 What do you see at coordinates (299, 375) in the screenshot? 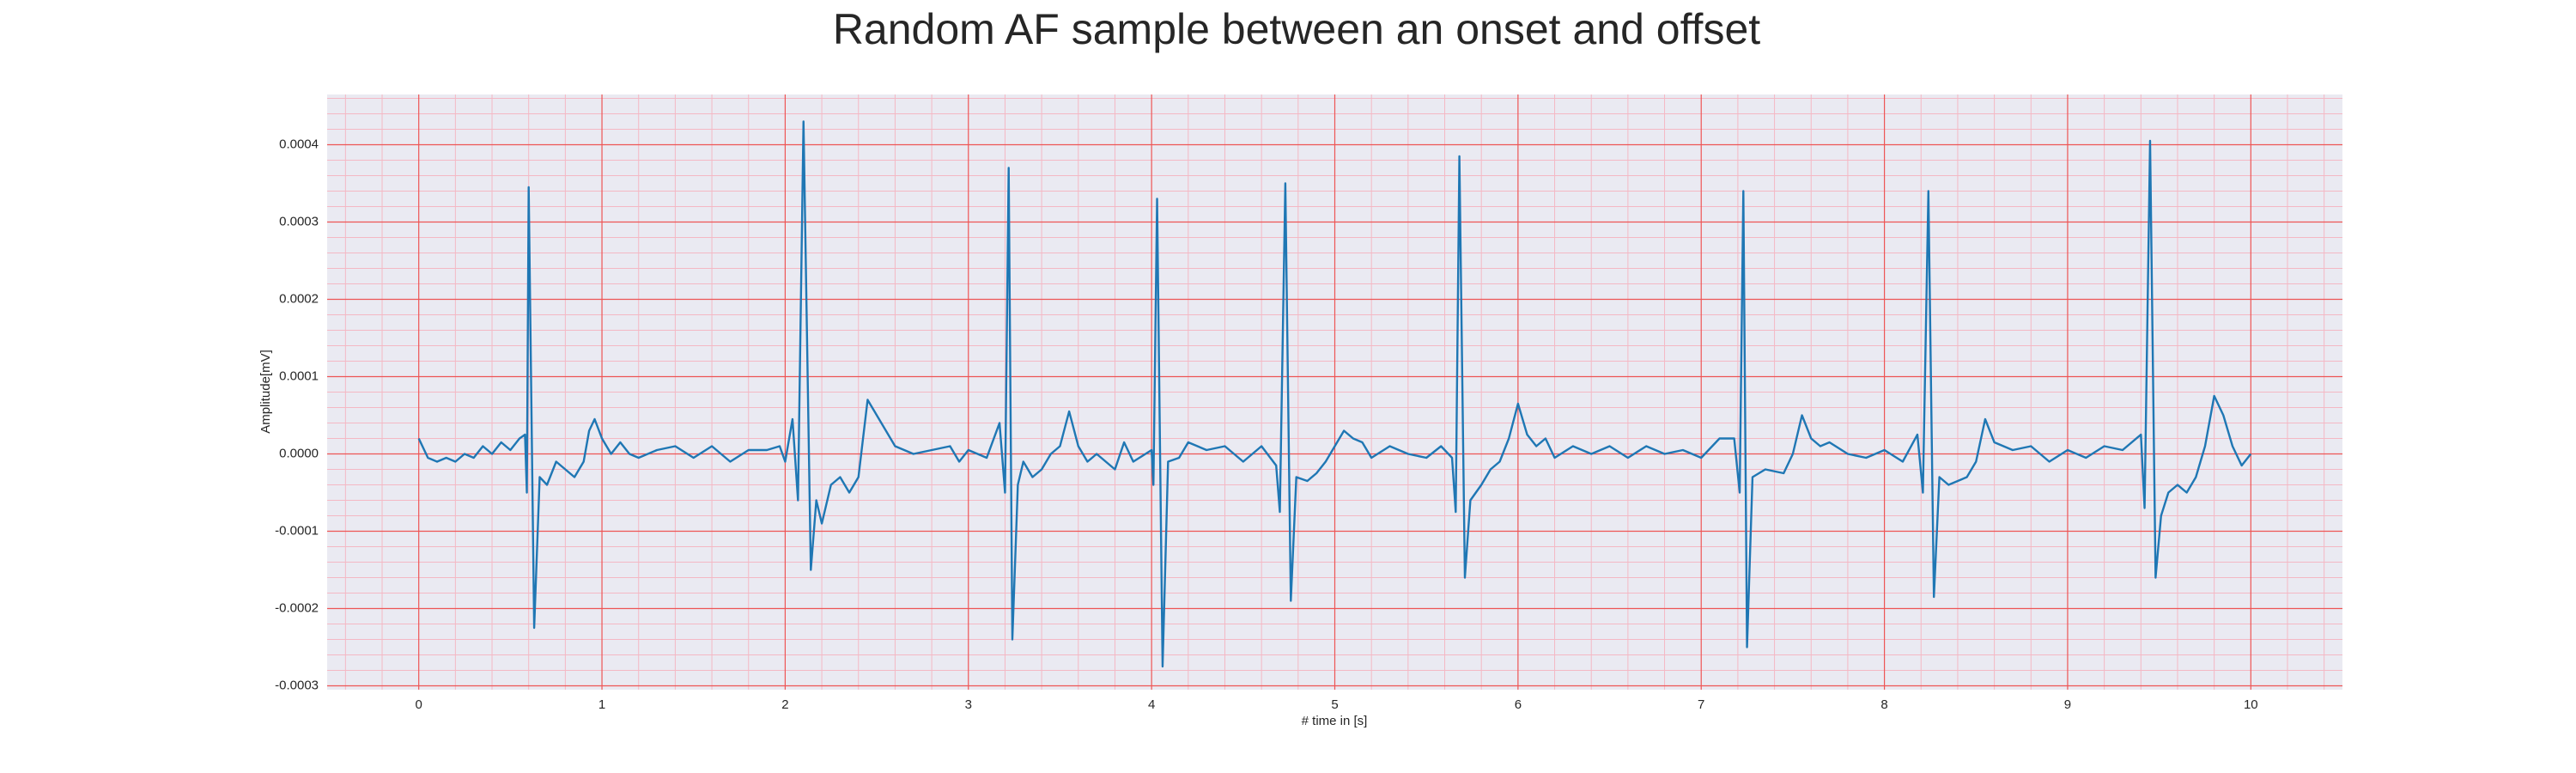
I see `y-tick-label: 0.0001` at bounding box center [299, 375].